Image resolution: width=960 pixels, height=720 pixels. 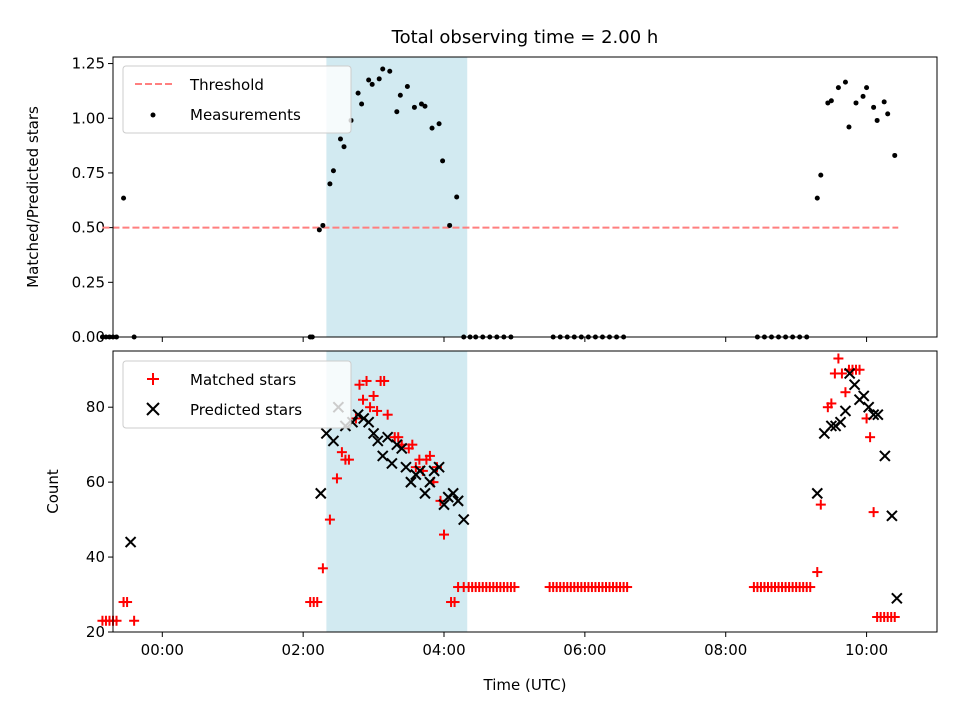 What do you see at coordinates (237, 99) in the screenshot?
I see `top-legend-box` at bounding box center [237, 99].